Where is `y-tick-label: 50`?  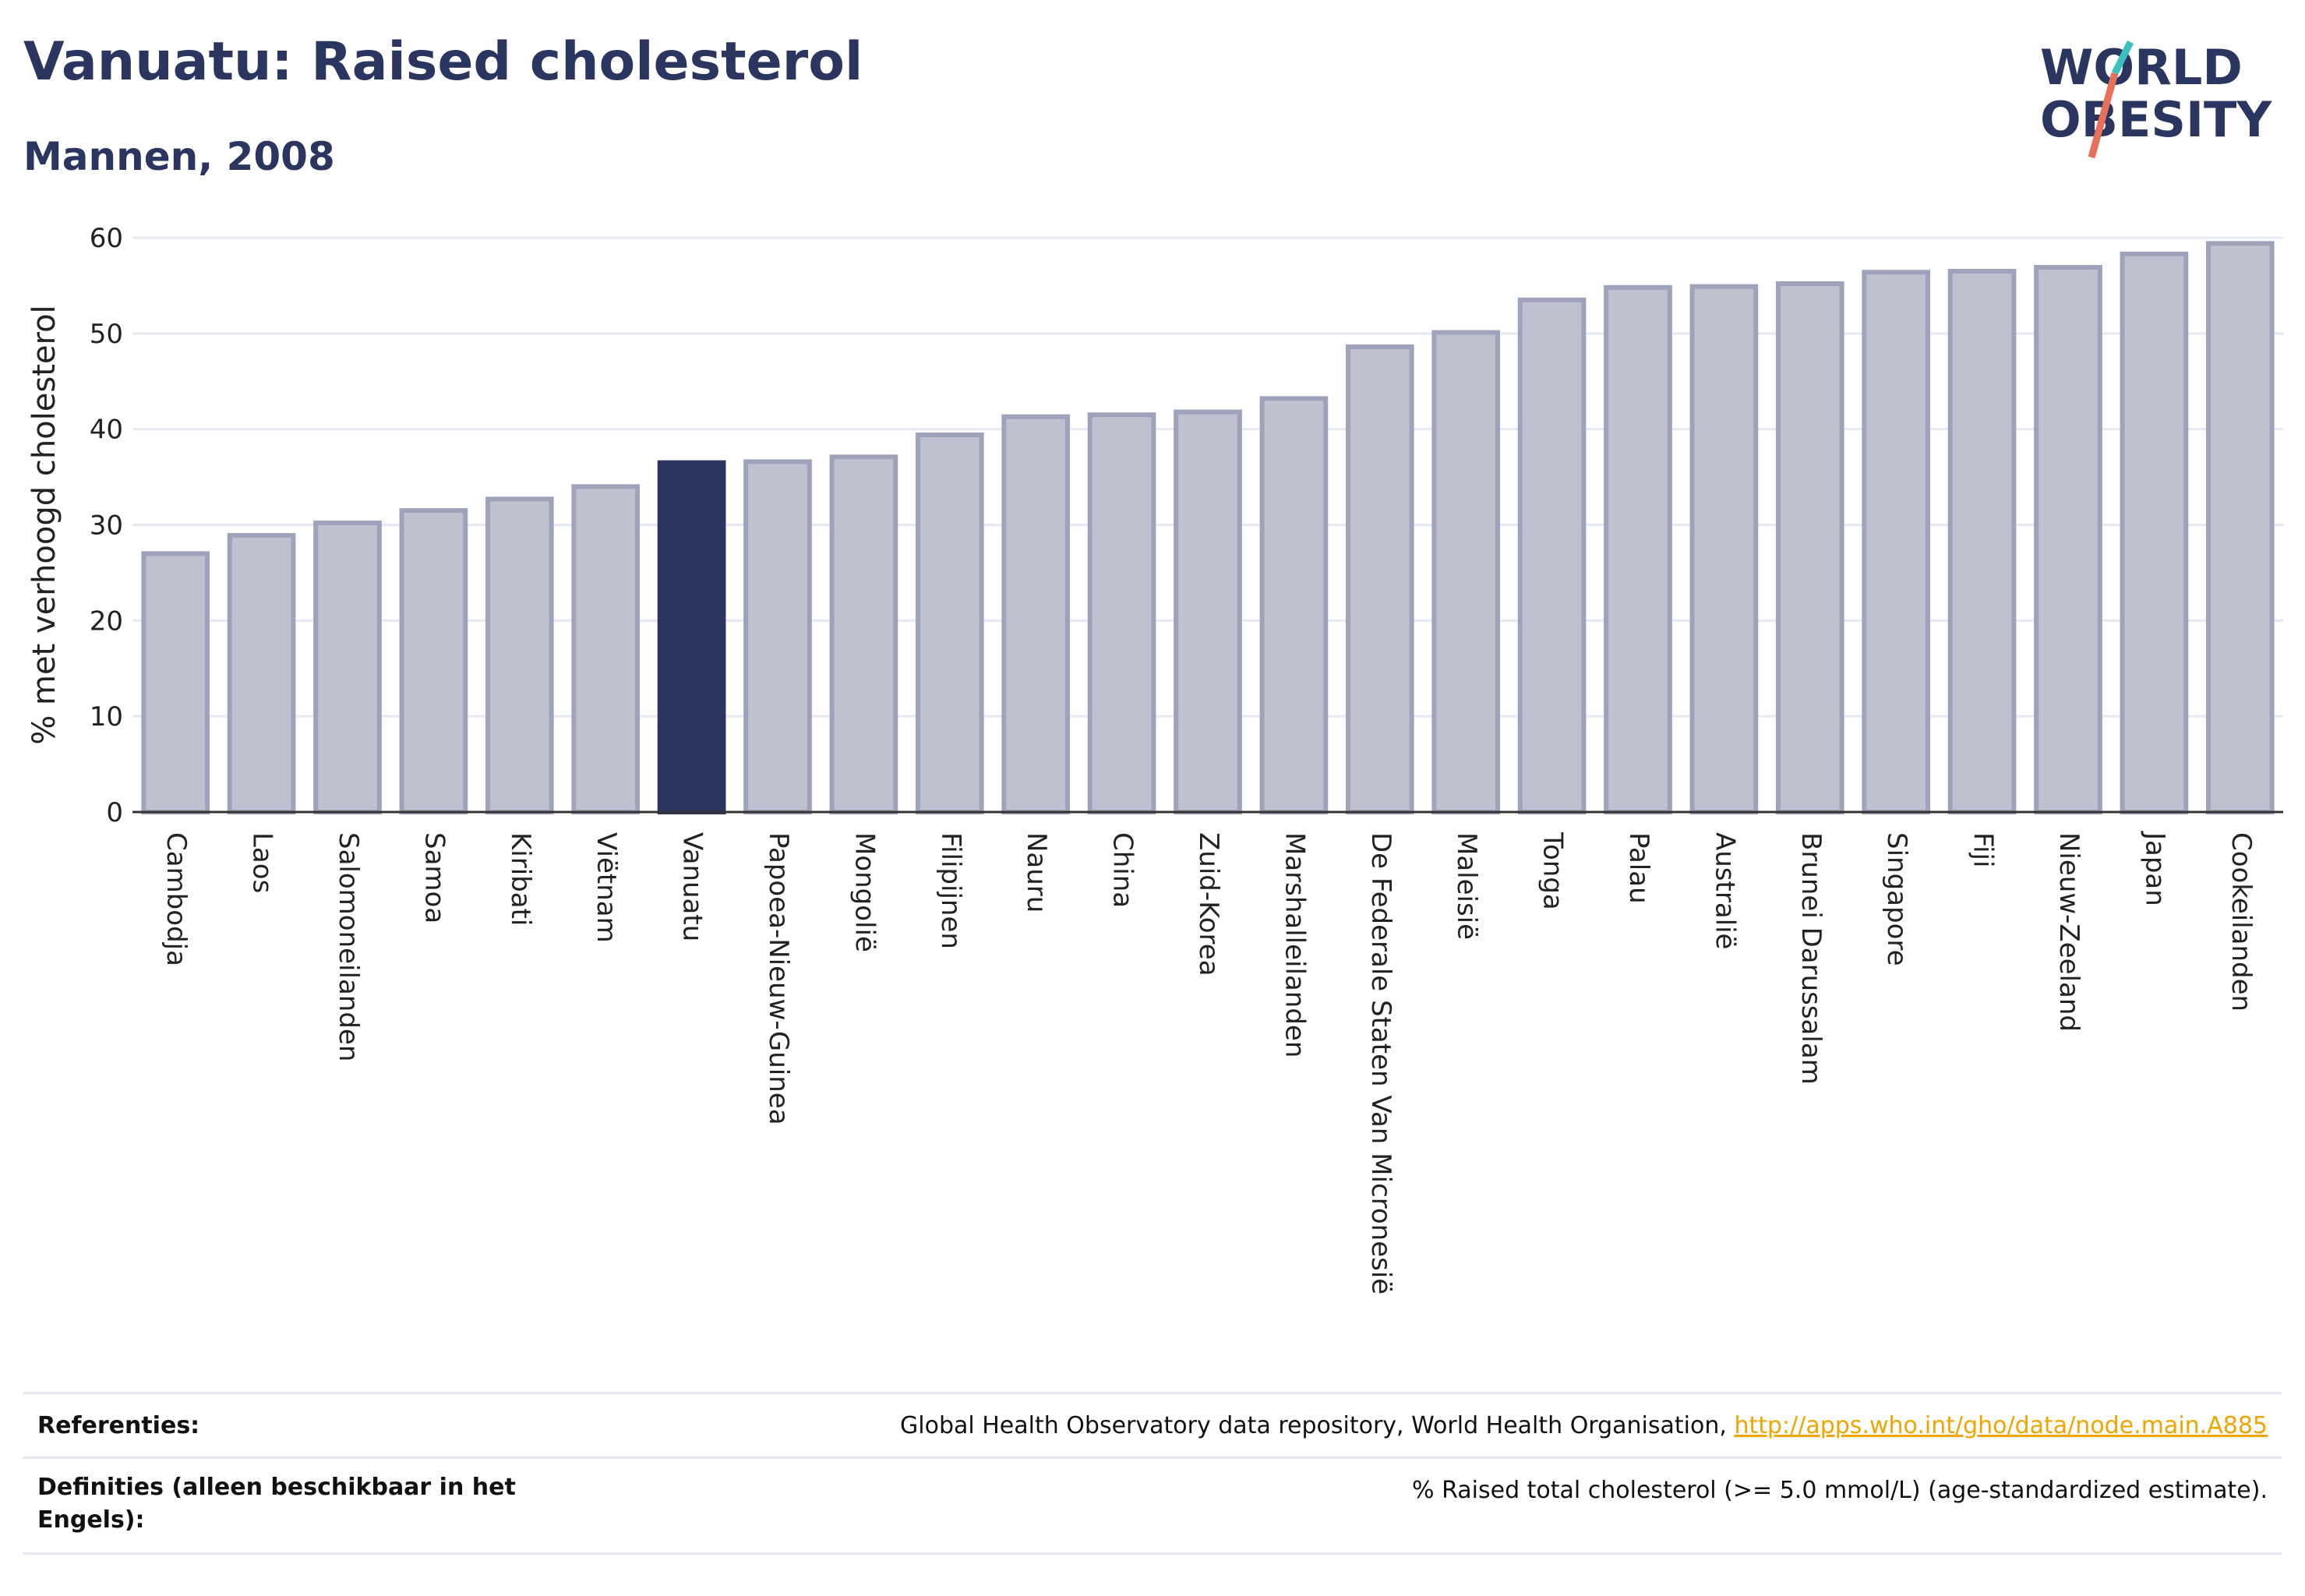 y-tick-label: 50 is located at coordinates (106, 334).